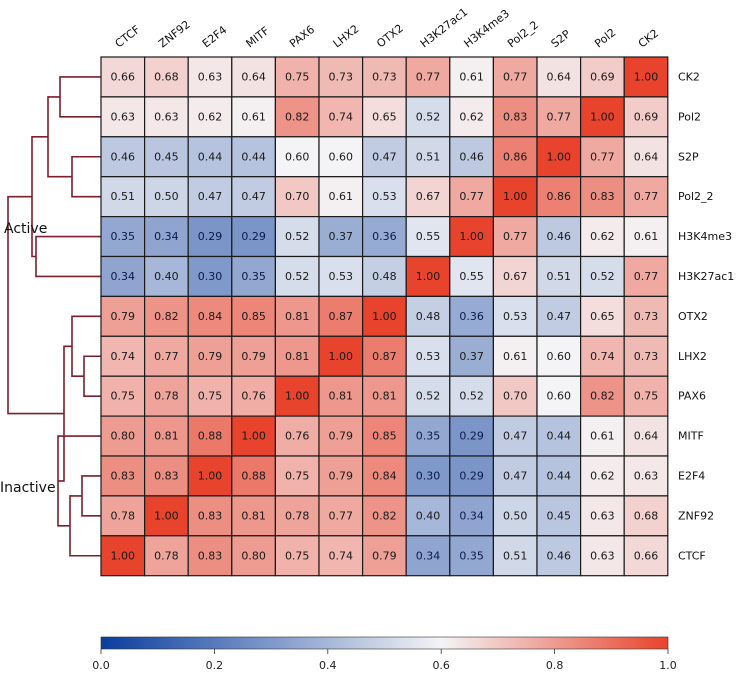 This screenshot has width=737, height=676. What do you see at coordinates (390, 36) in the screenshot?
I see `column-label: OTX2` at bounding box center [390, 36].